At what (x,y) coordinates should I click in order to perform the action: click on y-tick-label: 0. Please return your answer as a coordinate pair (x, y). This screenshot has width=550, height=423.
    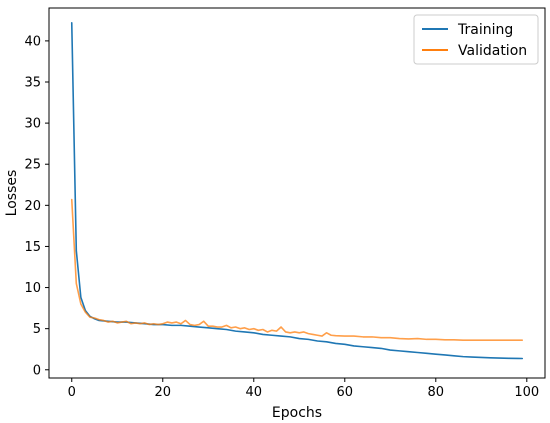
    Looking at the image, I should click on (37, 370).